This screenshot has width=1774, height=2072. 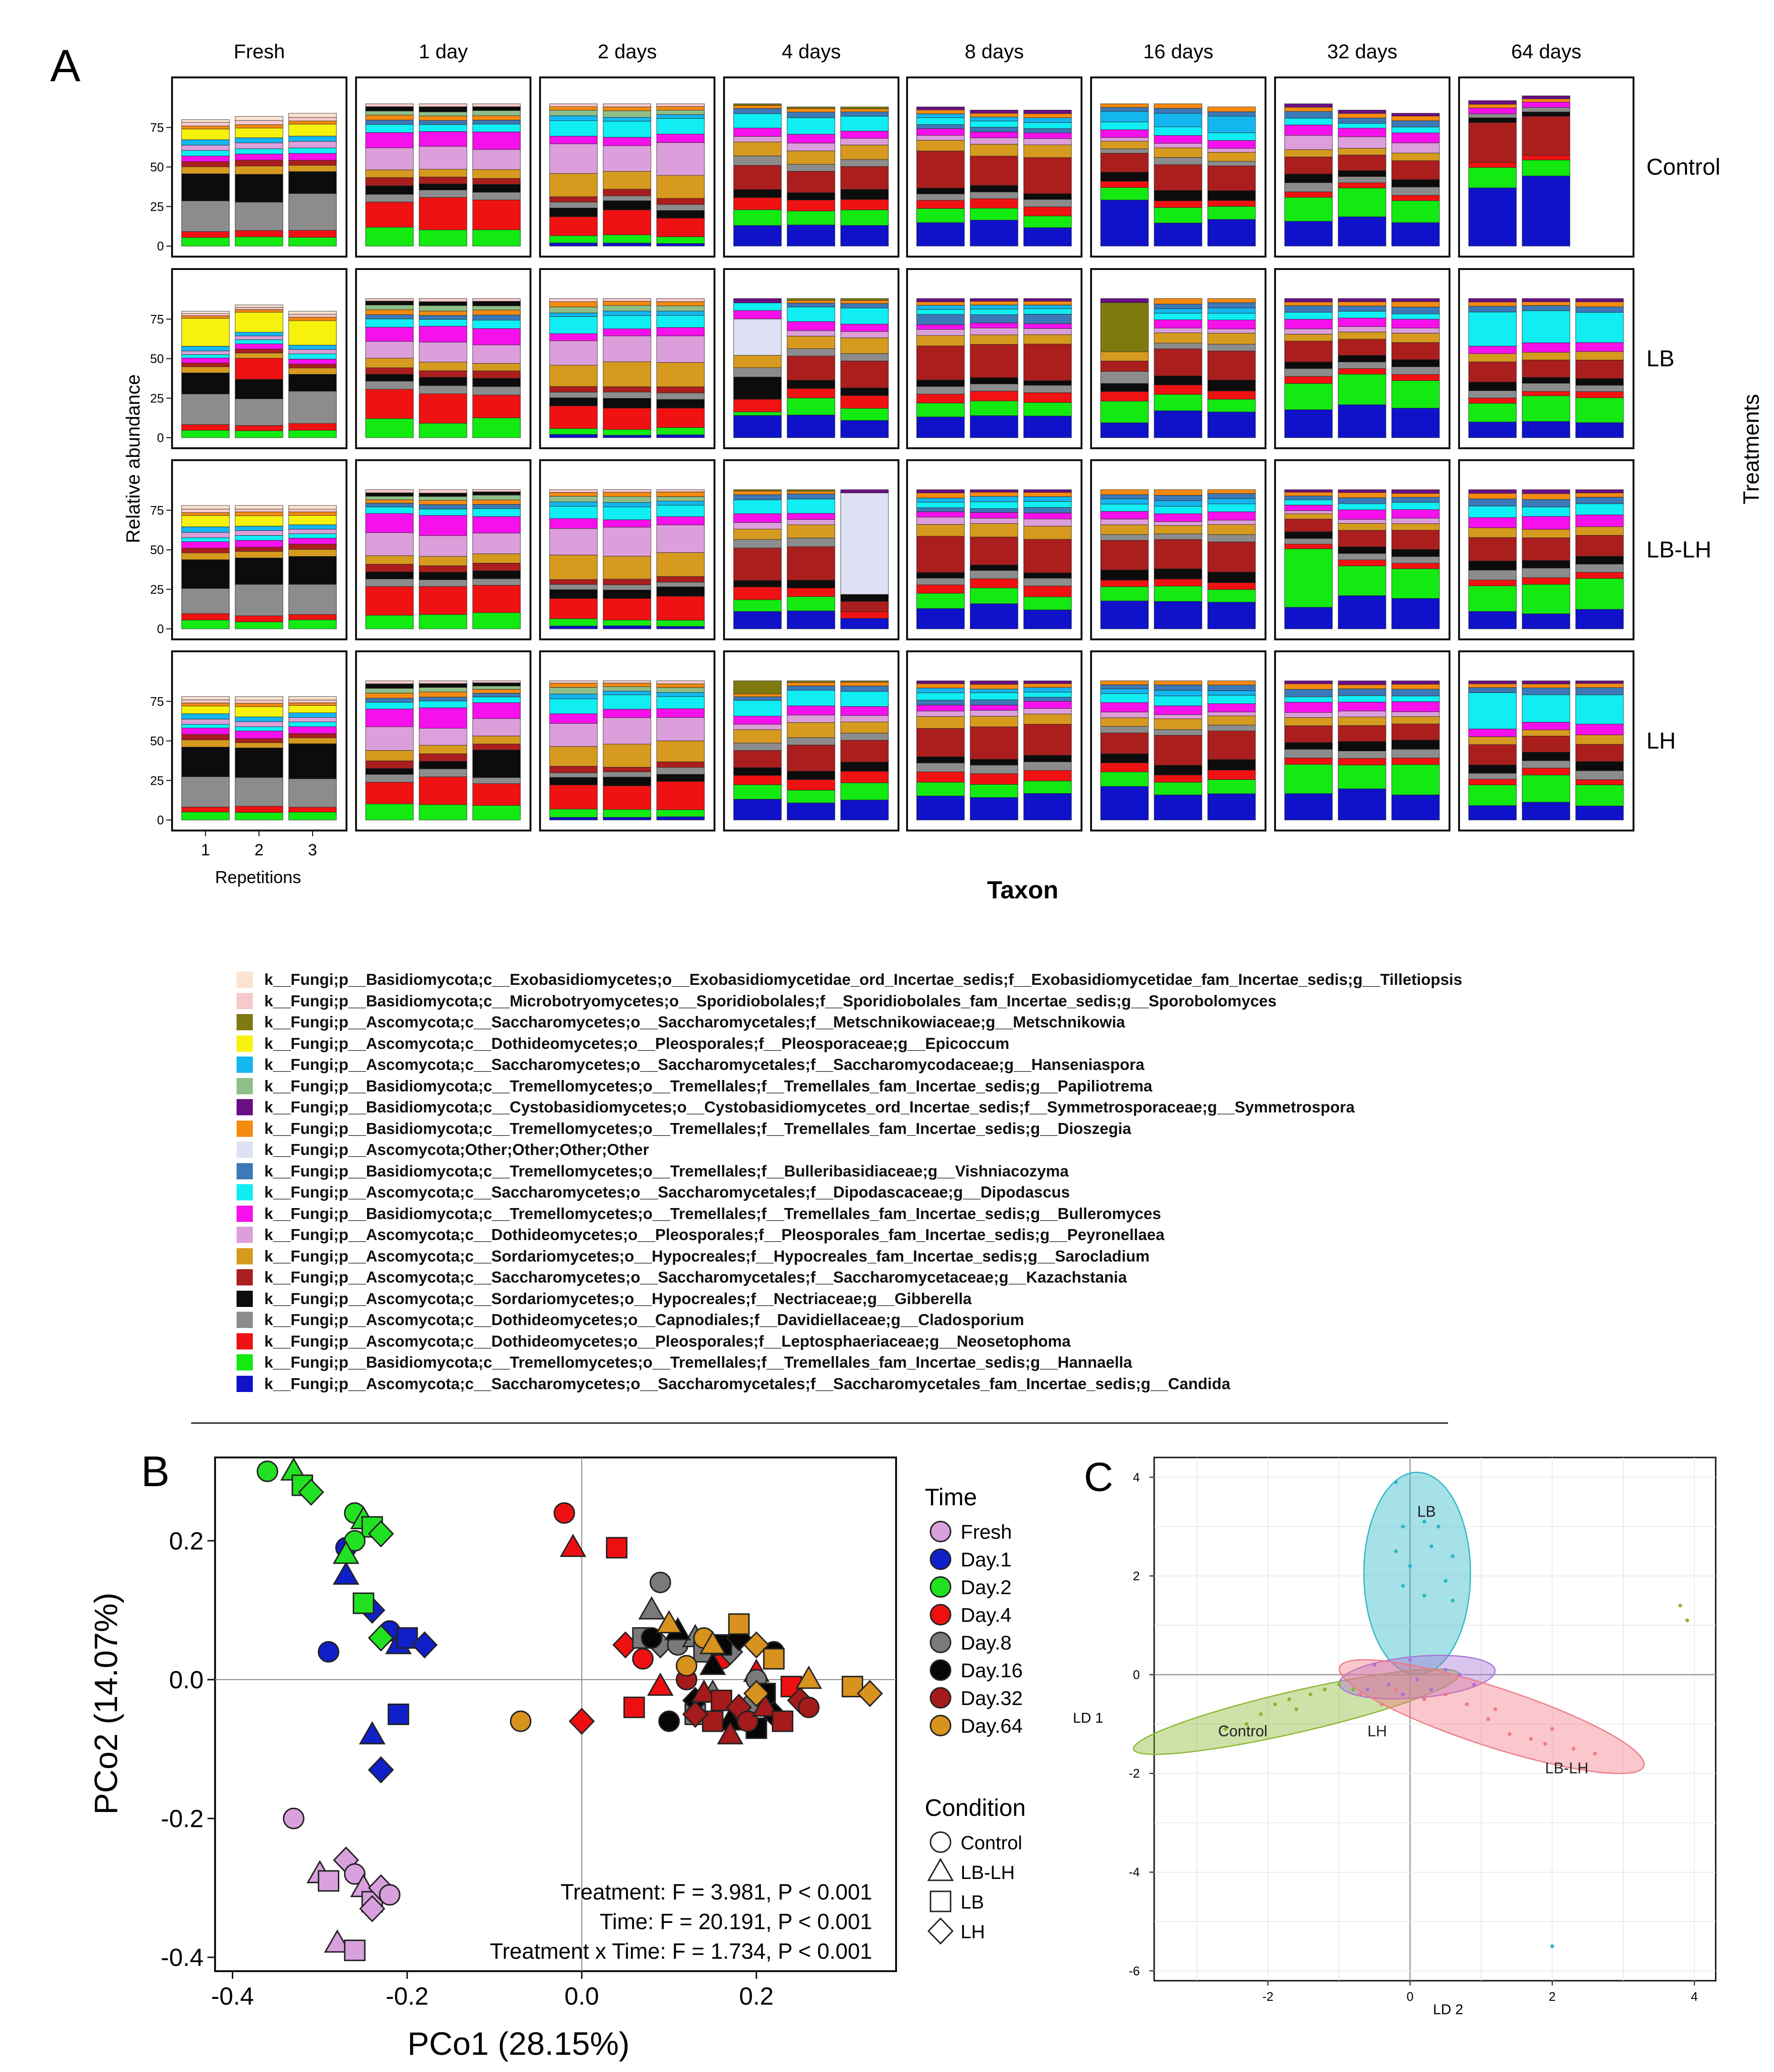 I want to click on b-x-tick-label: 0.0, so click(x=581, y=1996).